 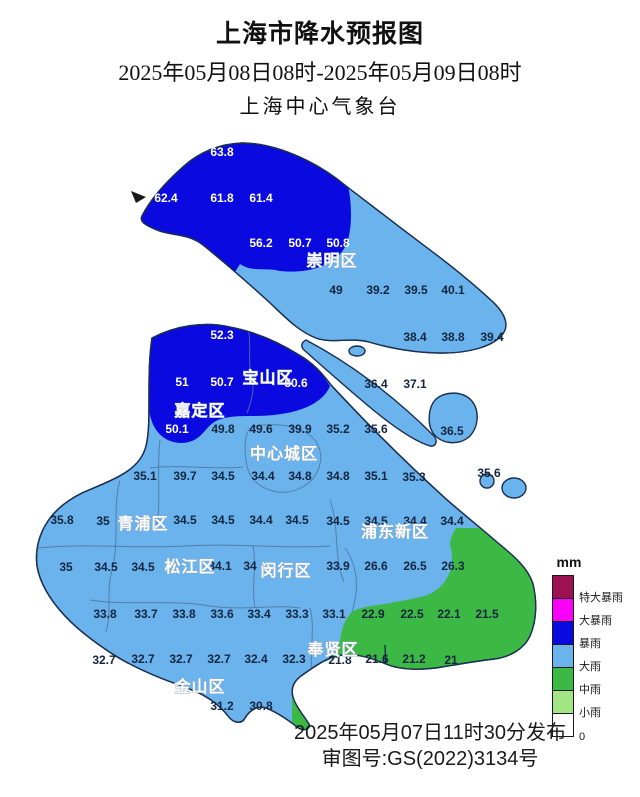 I want to click on precip-value: 21.5, so click(x=487, y=614).